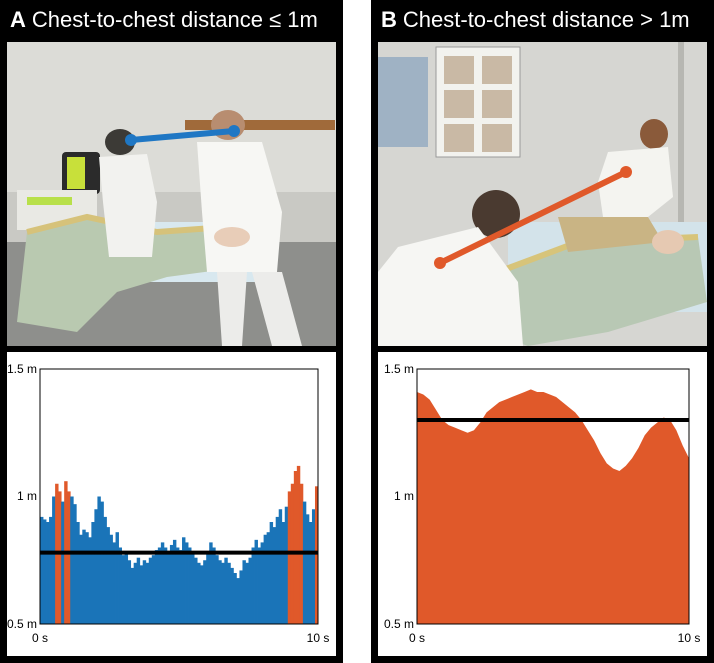  What do you see at coordinates (171, 117) in the screenshot?
I see `photo-a-upper-wall` at bounding box center [171, 117].